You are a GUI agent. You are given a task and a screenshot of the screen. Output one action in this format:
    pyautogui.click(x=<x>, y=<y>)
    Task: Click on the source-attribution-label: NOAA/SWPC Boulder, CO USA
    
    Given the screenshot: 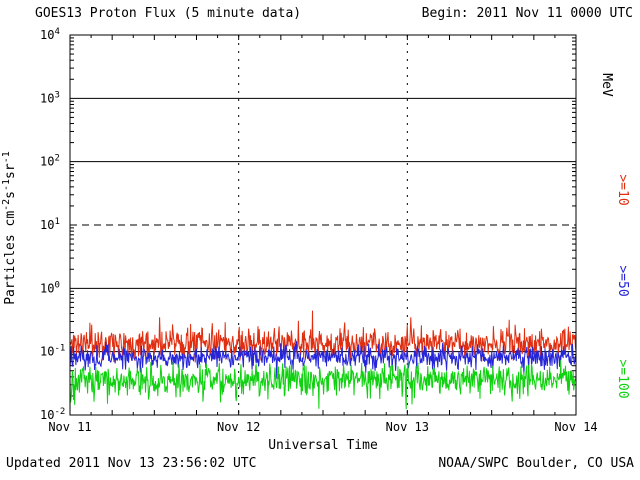 What is the action you would take?
    pyautogui.click(x=536, y=463)
    